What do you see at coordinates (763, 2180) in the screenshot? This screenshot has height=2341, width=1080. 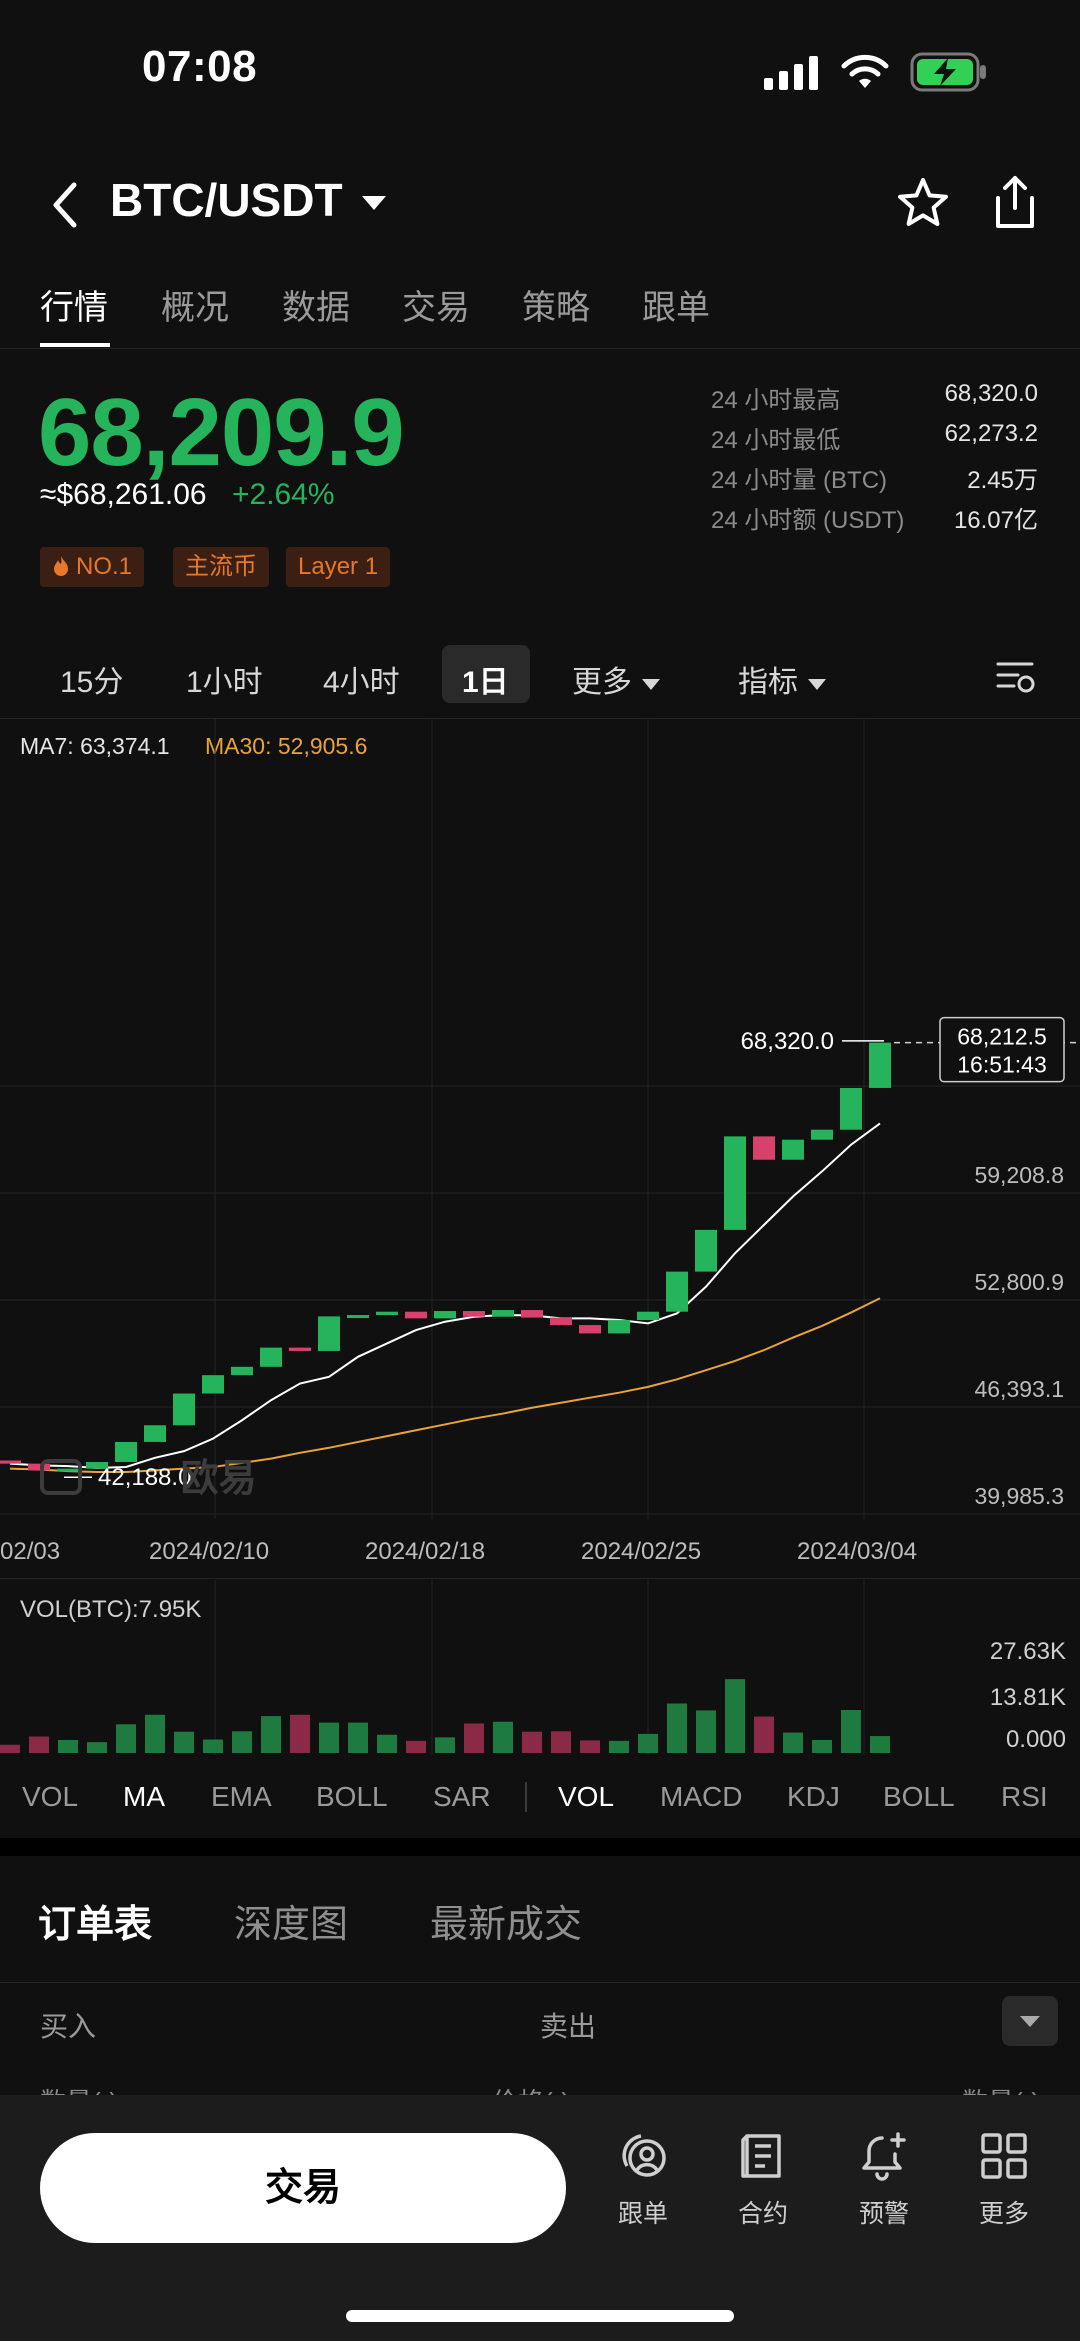 I see `nav-contract: 合约` at bounding box center [763, 2180].